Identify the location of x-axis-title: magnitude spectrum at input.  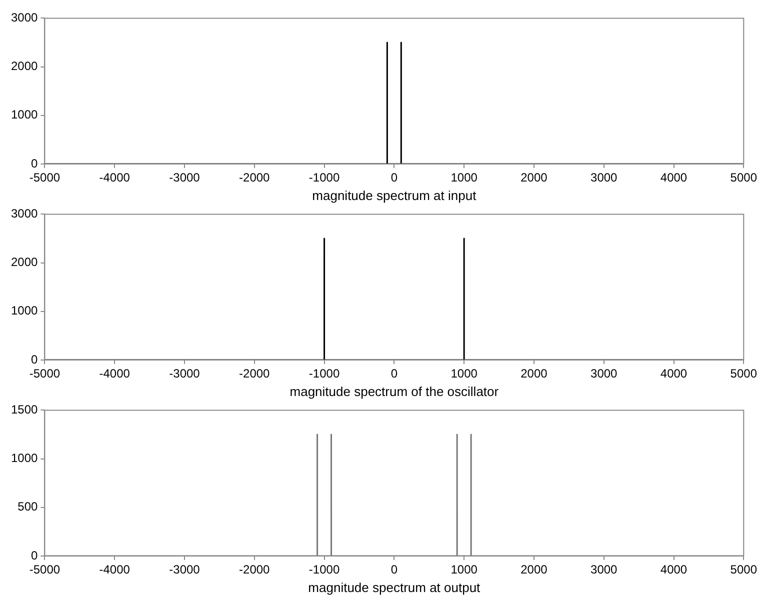
(394, 195).